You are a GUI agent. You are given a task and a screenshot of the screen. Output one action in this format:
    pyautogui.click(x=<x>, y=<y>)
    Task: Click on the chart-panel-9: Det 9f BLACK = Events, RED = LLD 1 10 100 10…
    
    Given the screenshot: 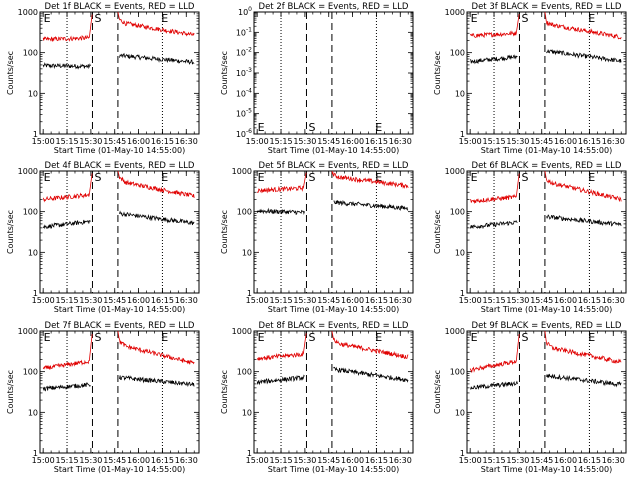 What is the action you would take?
    pyautogui.click(x=530, y=397)
    